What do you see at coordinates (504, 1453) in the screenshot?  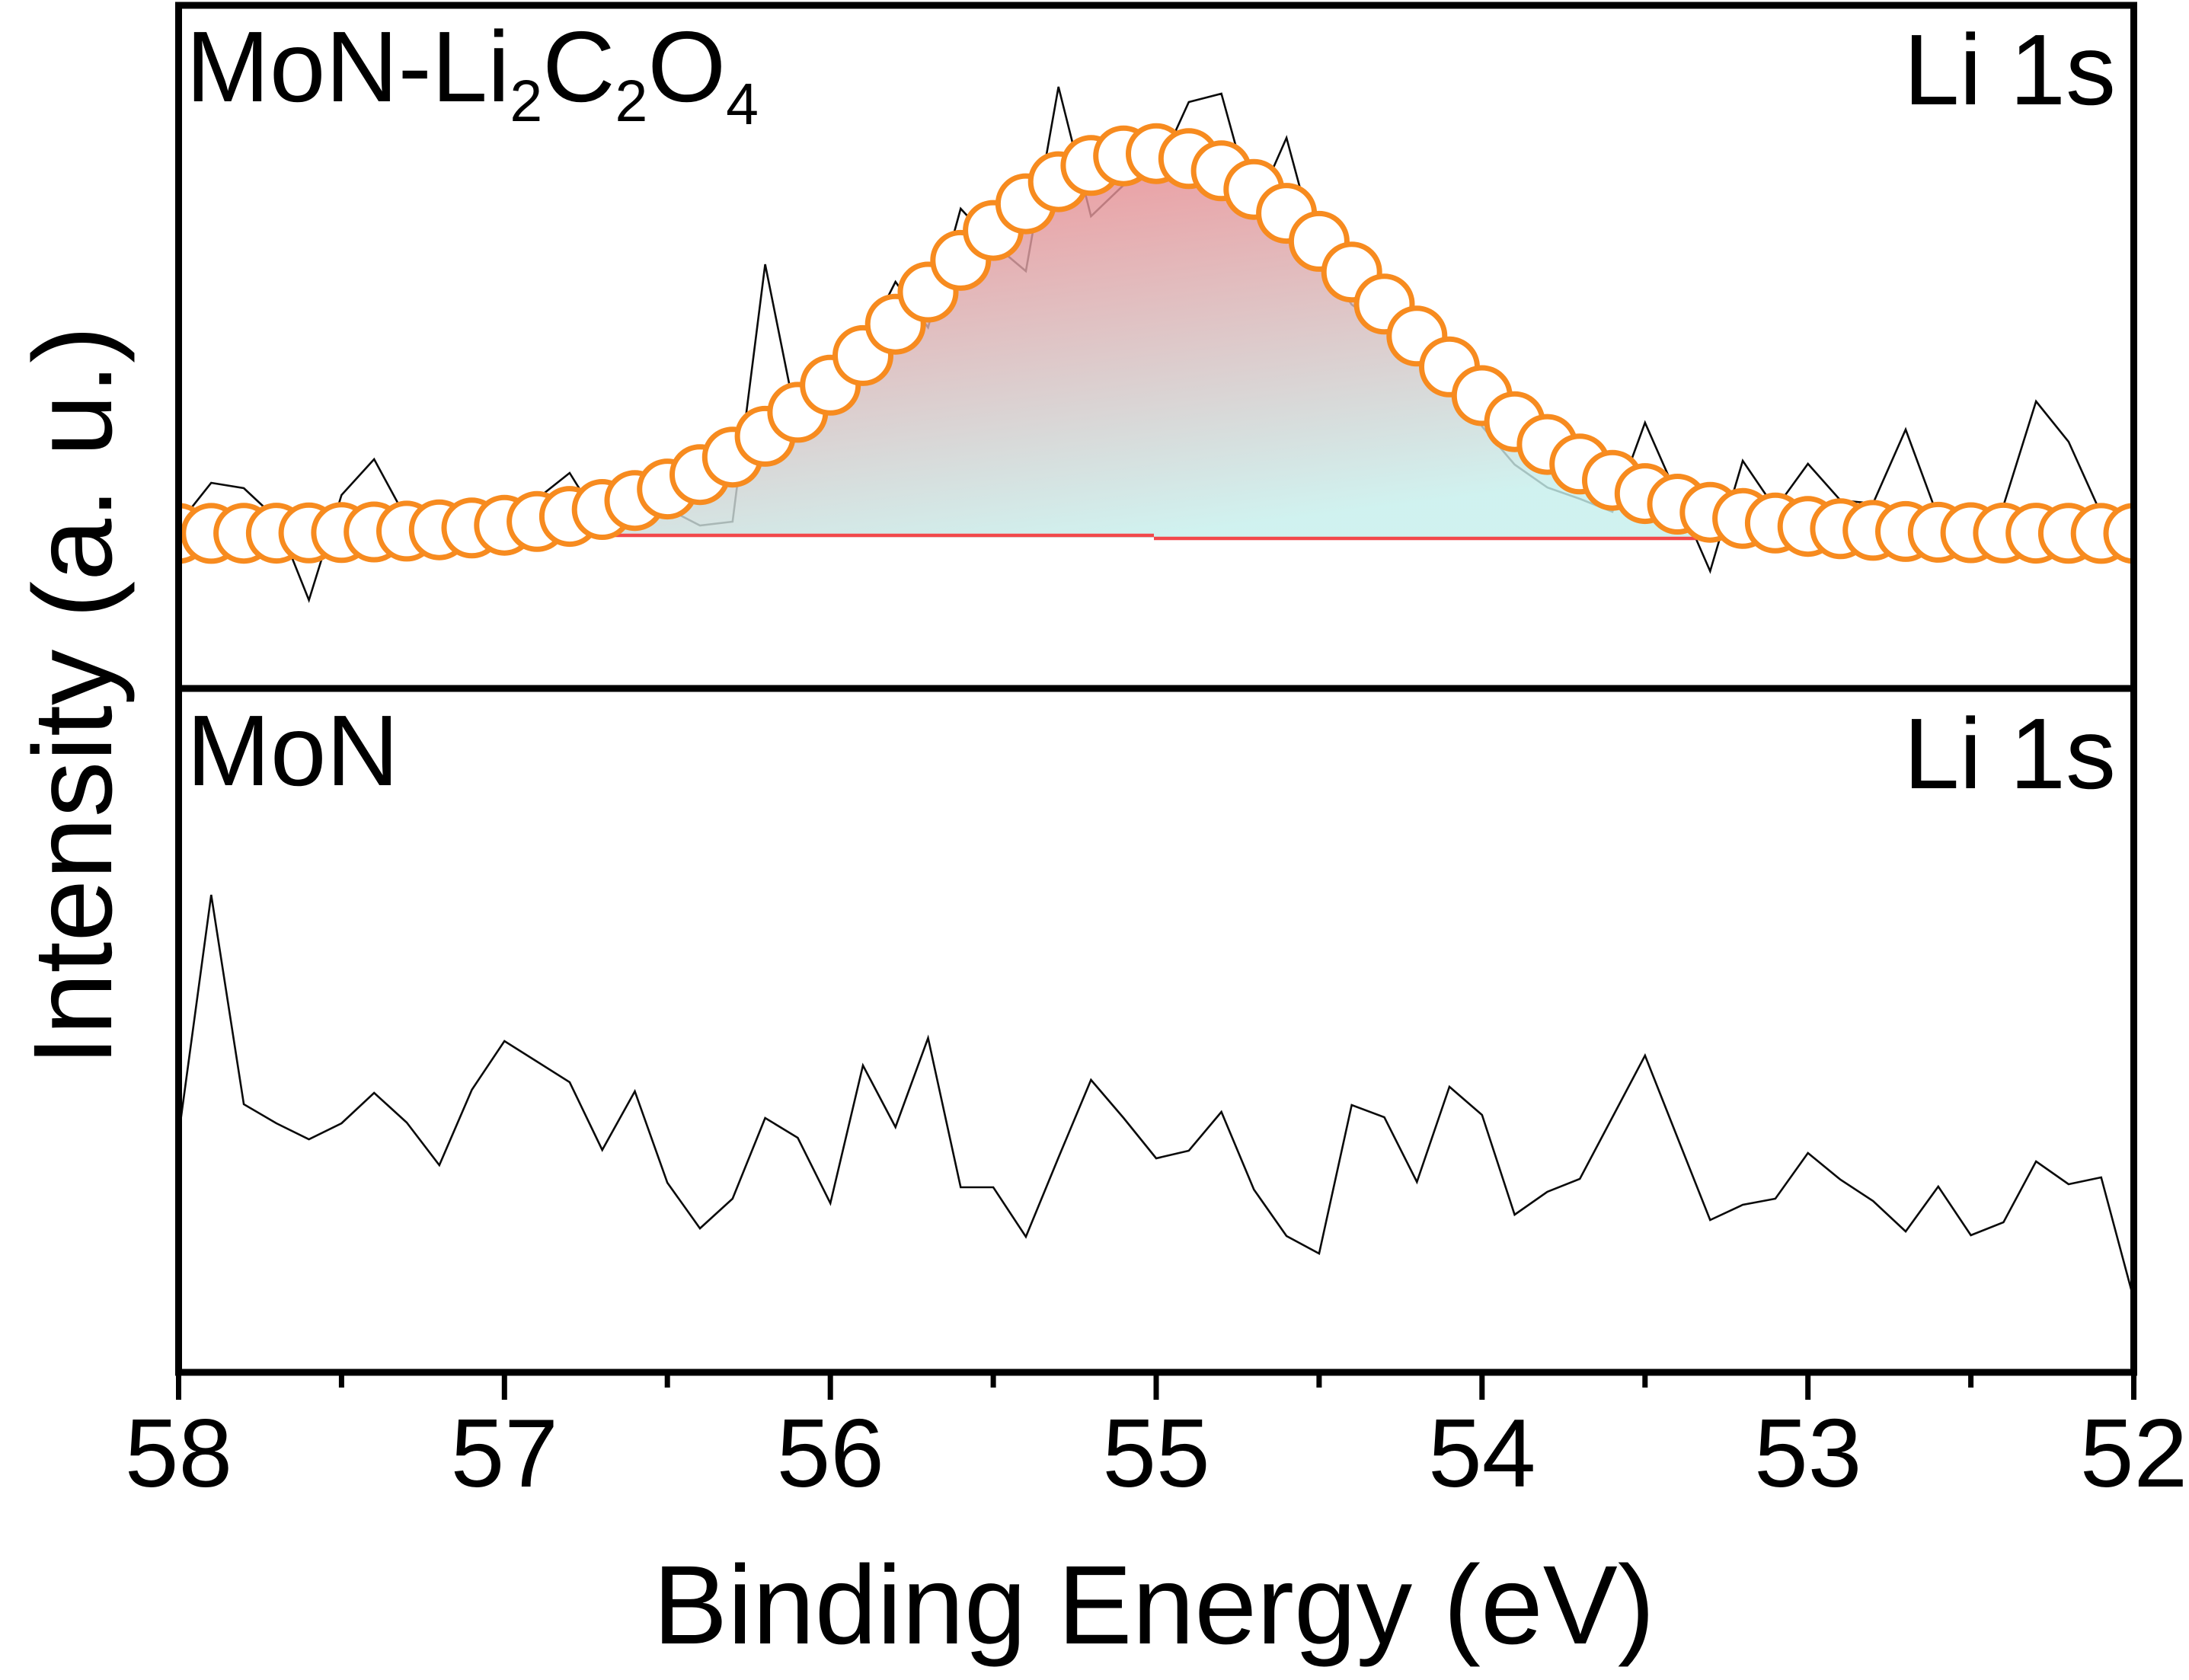 I see `svg-text: 57` at bounding box center [504, 1453].